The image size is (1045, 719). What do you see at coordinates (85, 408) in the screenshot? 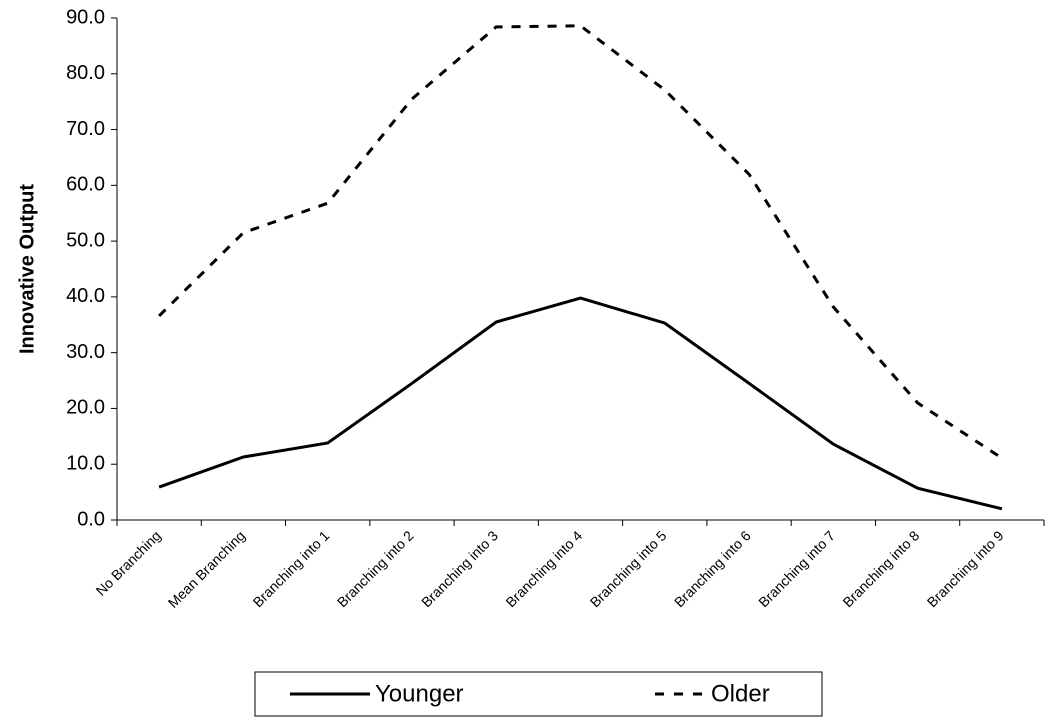
I see `y-tick-label: 20.0` at bounding box center [85, 408].